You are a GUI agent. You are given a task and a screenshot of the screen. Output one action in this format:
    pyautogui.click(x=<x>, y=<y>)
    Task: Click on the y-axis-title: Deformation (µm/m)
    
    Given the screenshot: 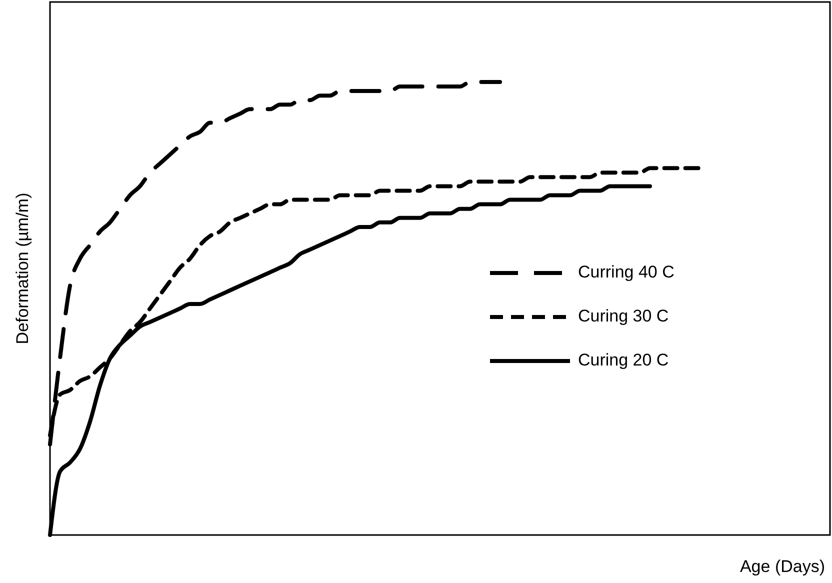 What is the action you would take?
    pyautogui.click(x=22, y=268)
    